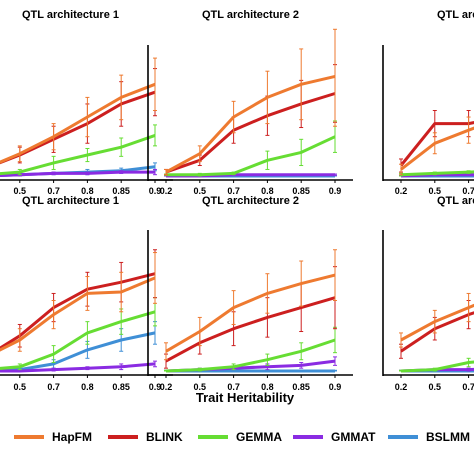  Describe the element at coordinates (72, 437) in the screenshot. I see `legend-label: HapFM` at that location.